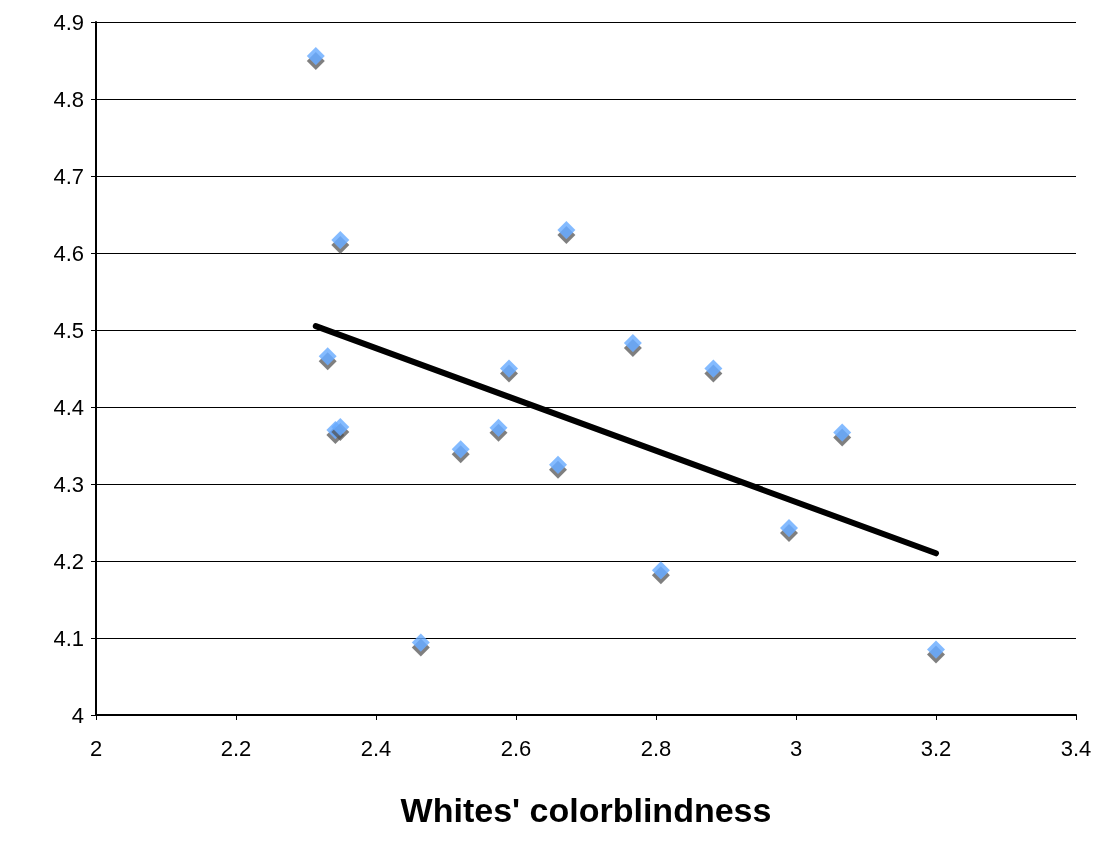 This screenshot has height=861, width=1106. I want to click on y-tick-label: 4.4, so click(68, 407).